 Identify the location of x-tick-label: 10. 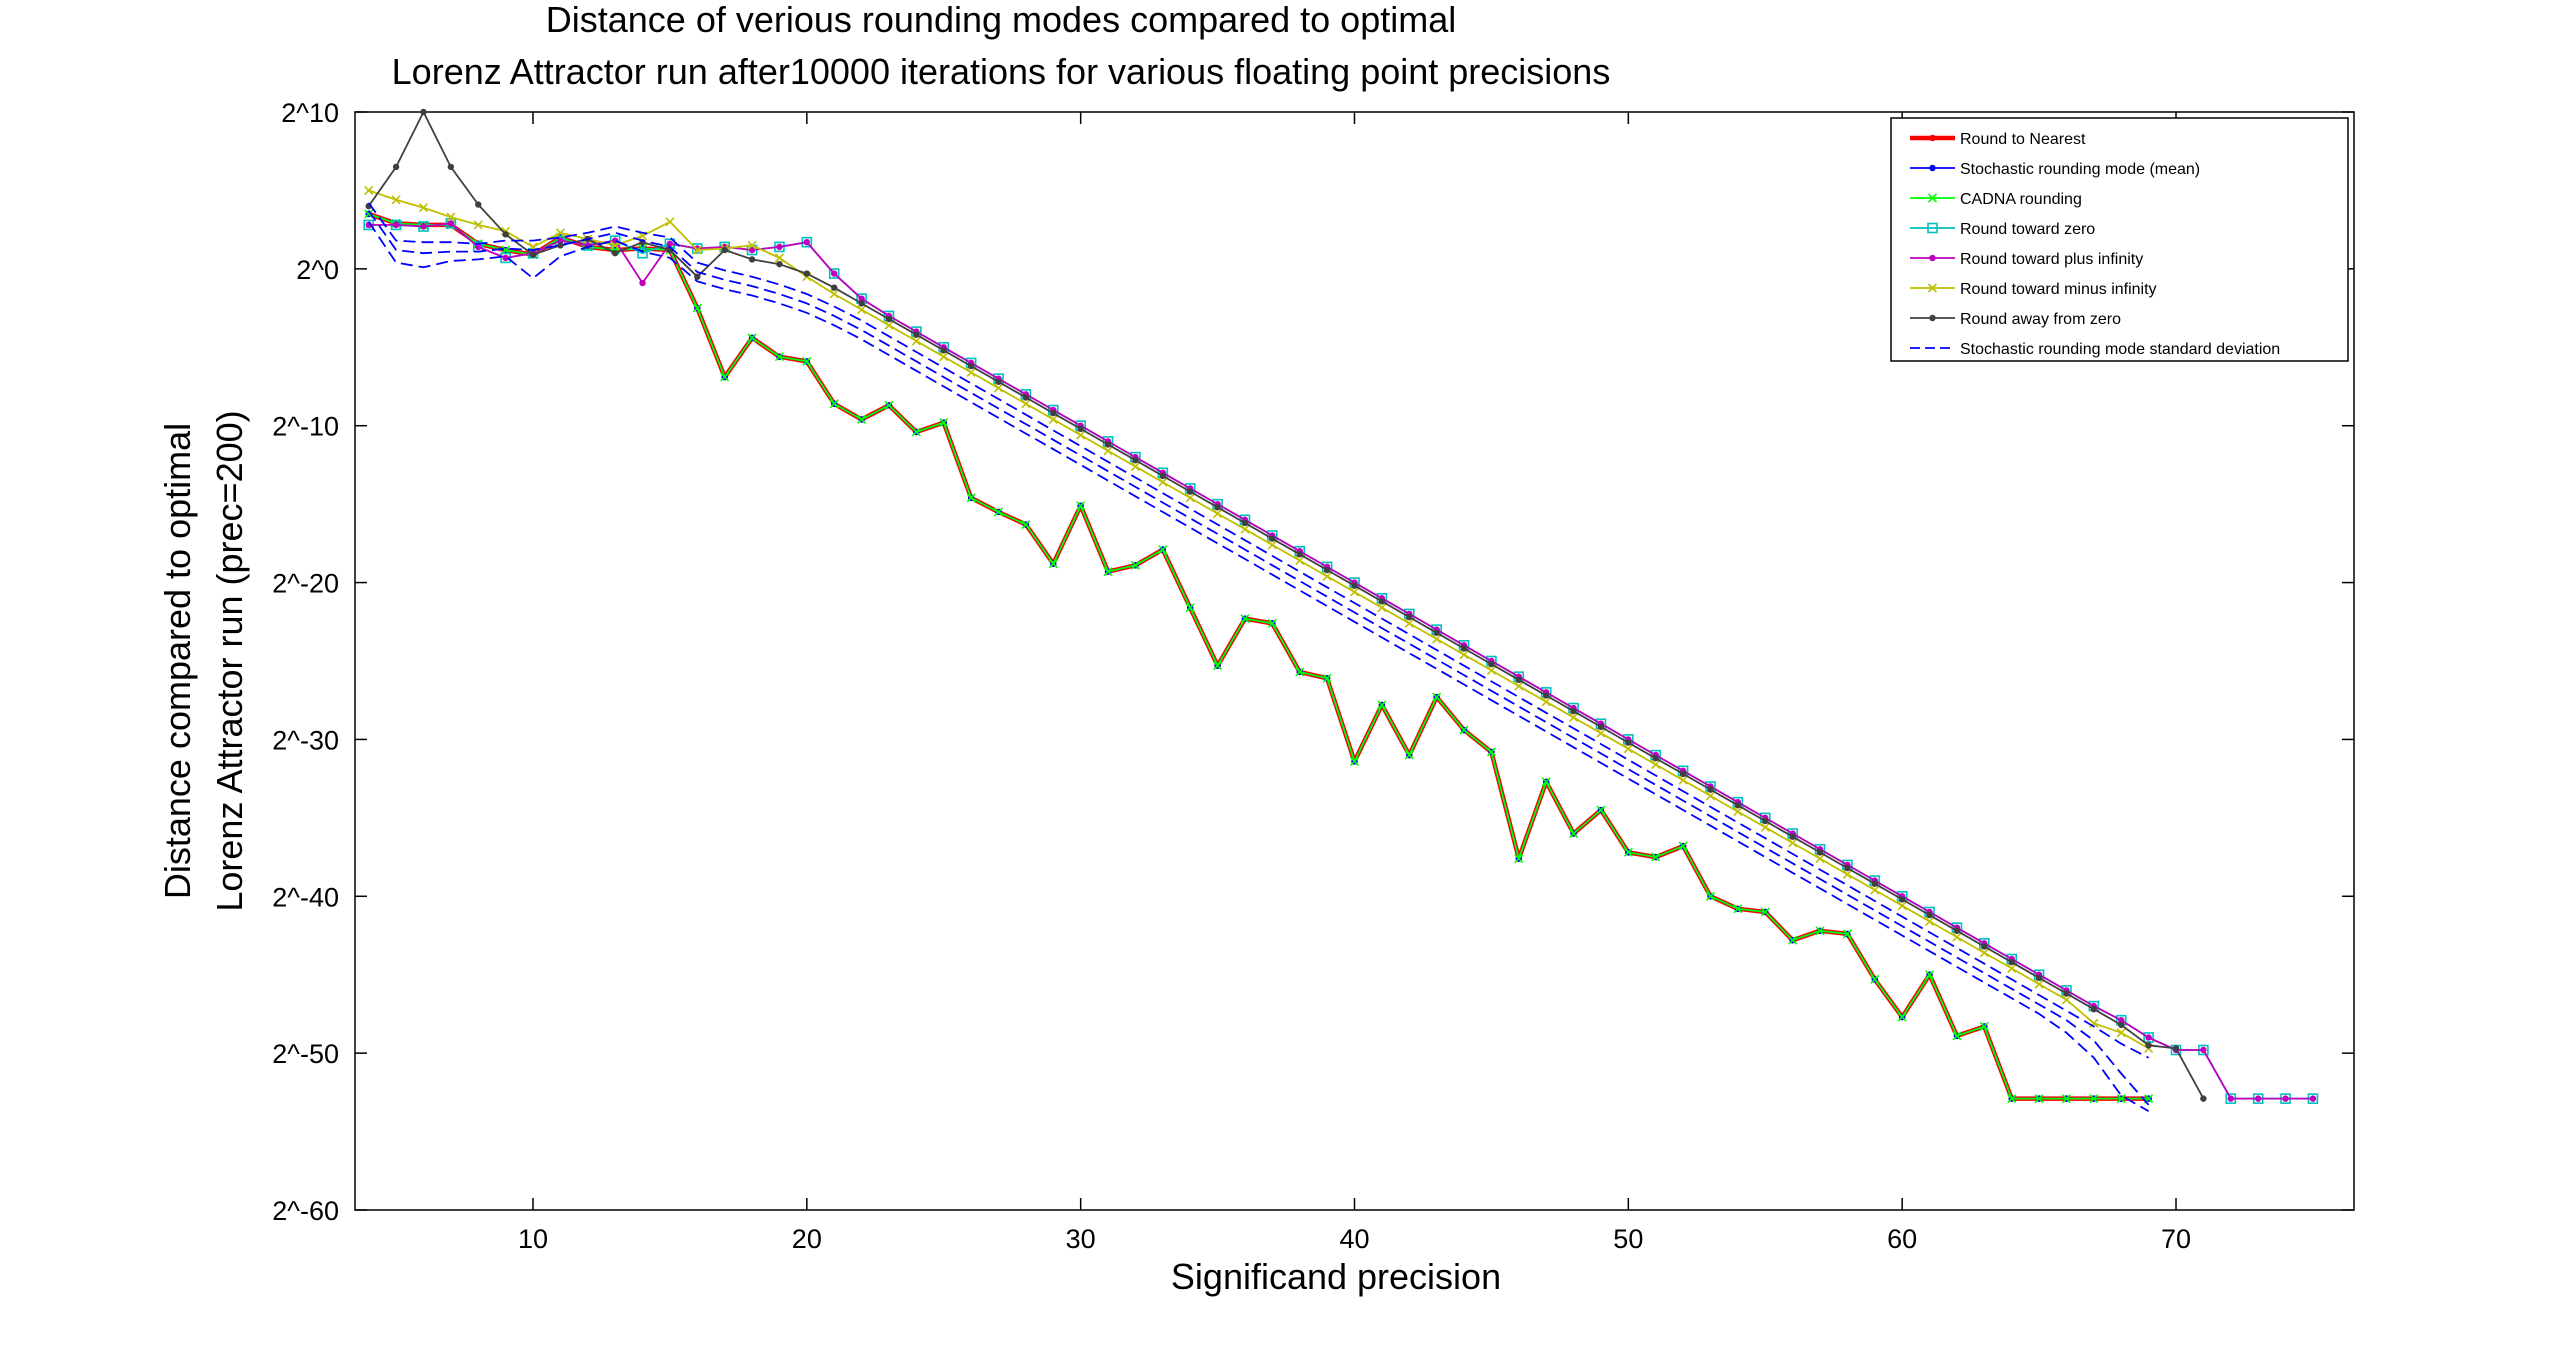
(533, 1239).